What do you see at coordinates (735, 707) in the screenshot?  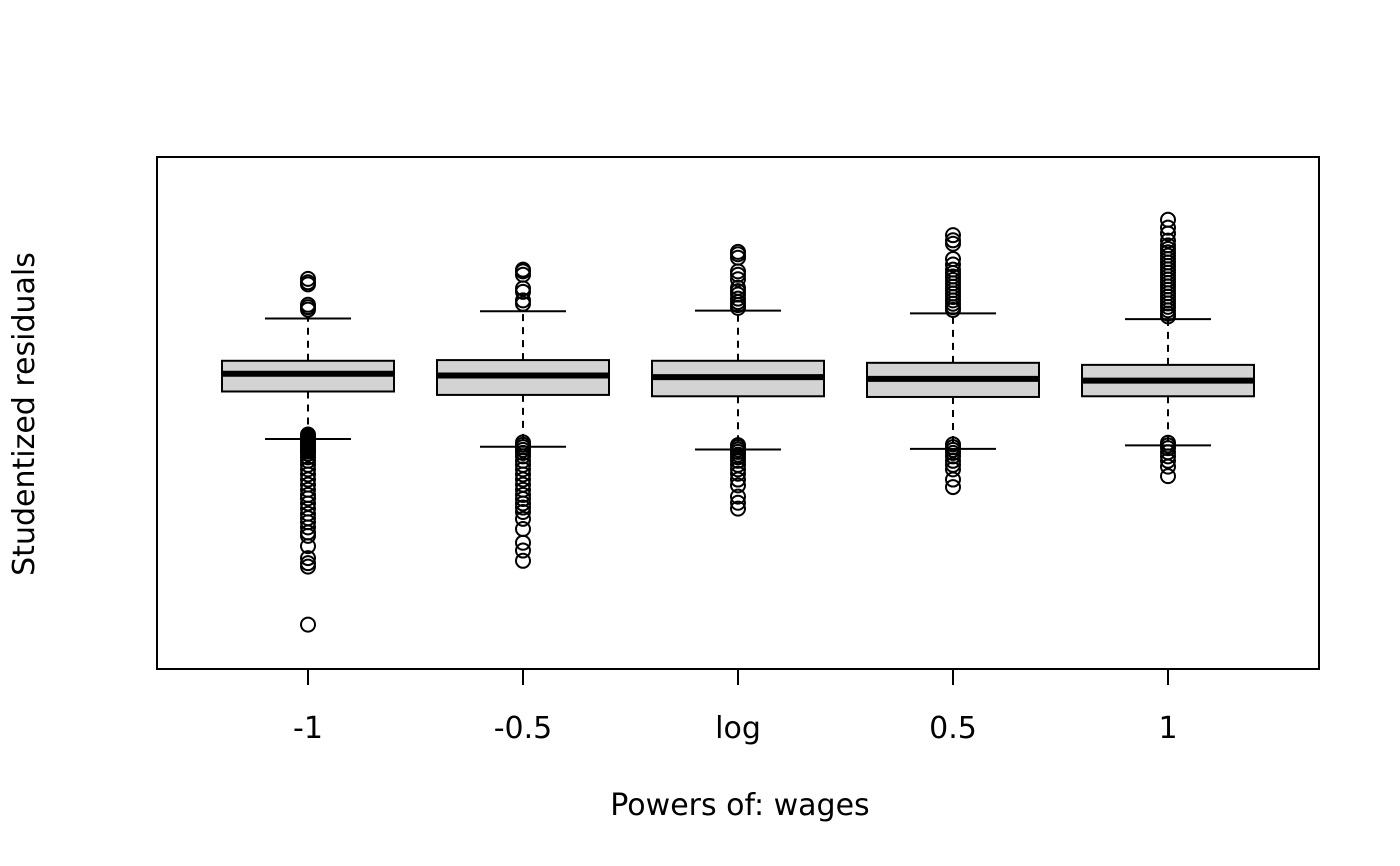 I see `x-axis: -1 -0.5 log 0.5 1` at bounding box center [735, 707].